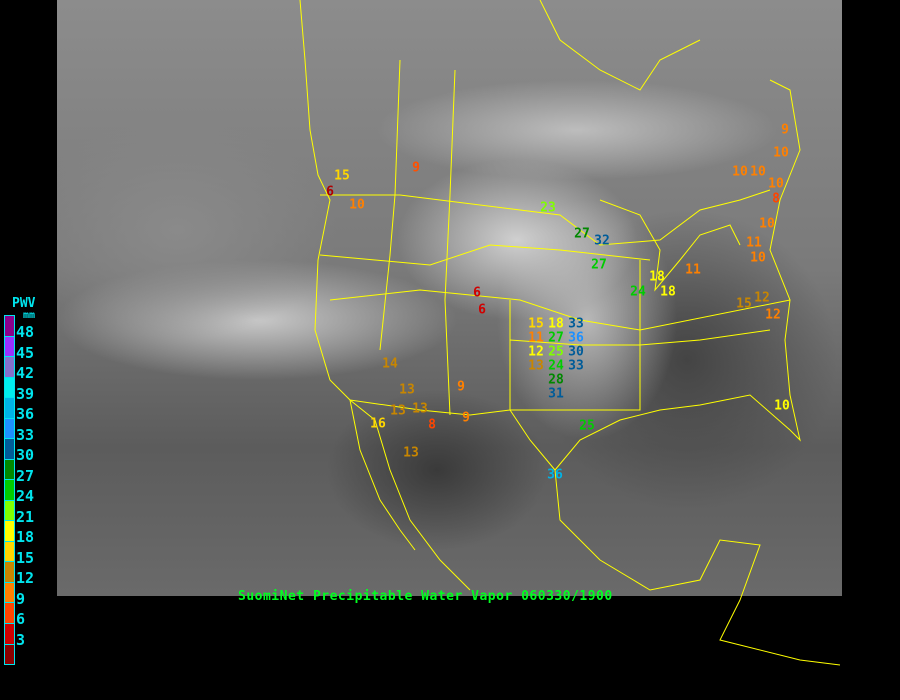 This screenshot has height=700, width=900. Describe the element at coordinates (382, 475) in the screenshot. I see `baja-peninsula` at that location.